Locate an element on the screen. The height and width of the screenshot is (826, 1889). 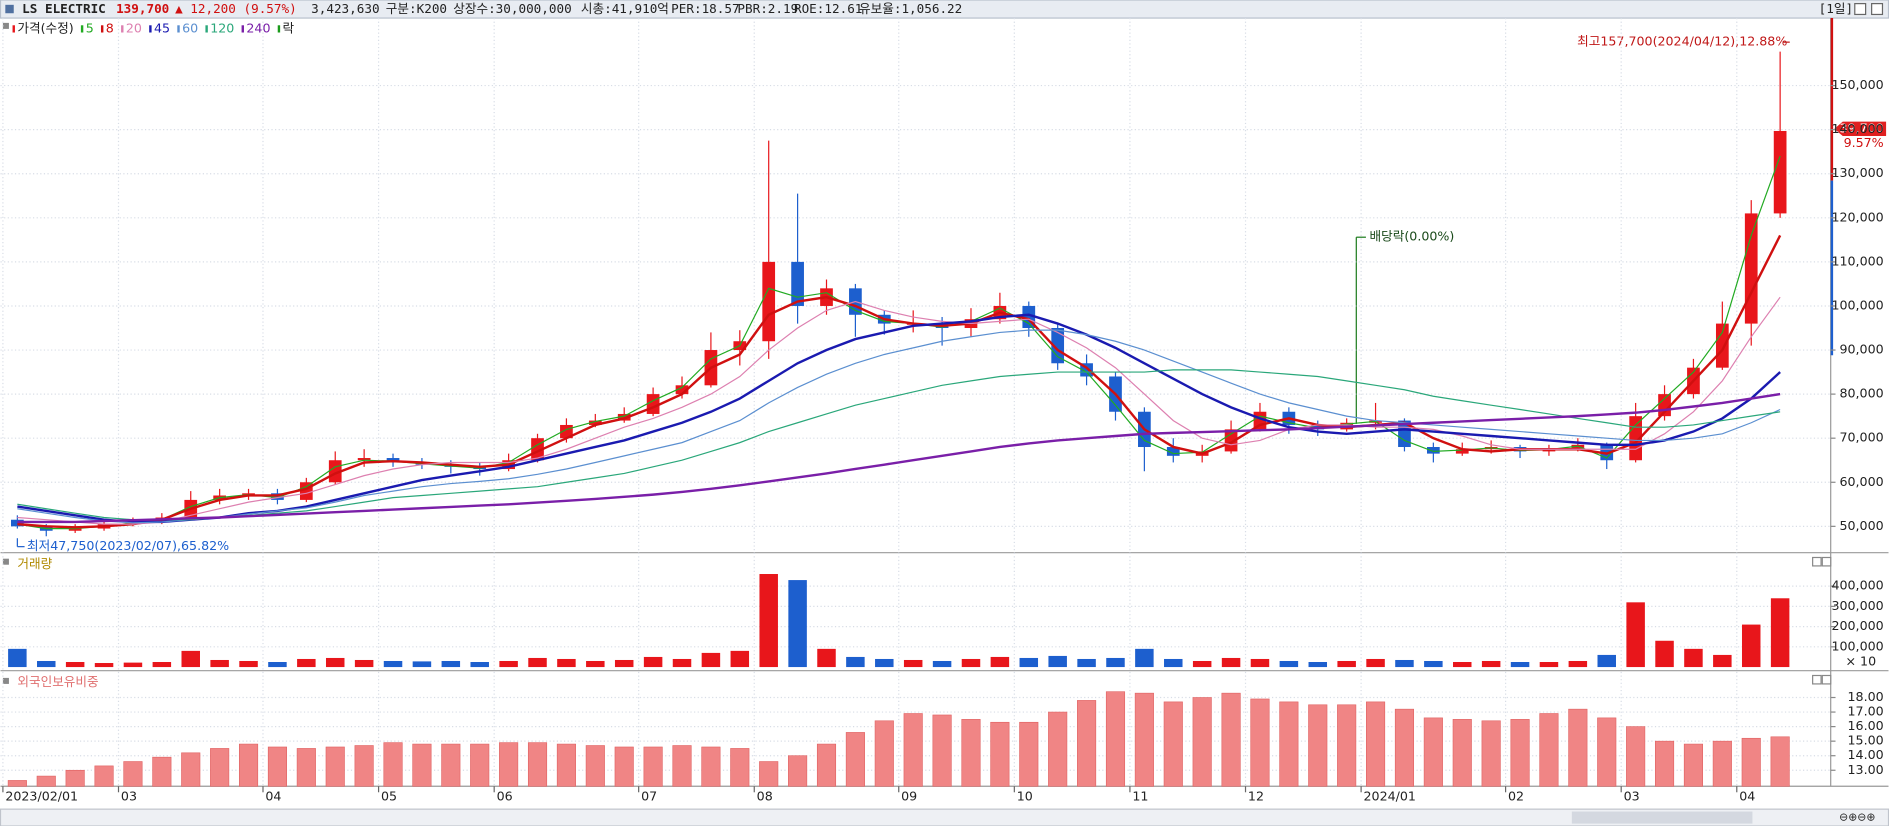
legend-label: 20 is located at coordinates (134, 27).